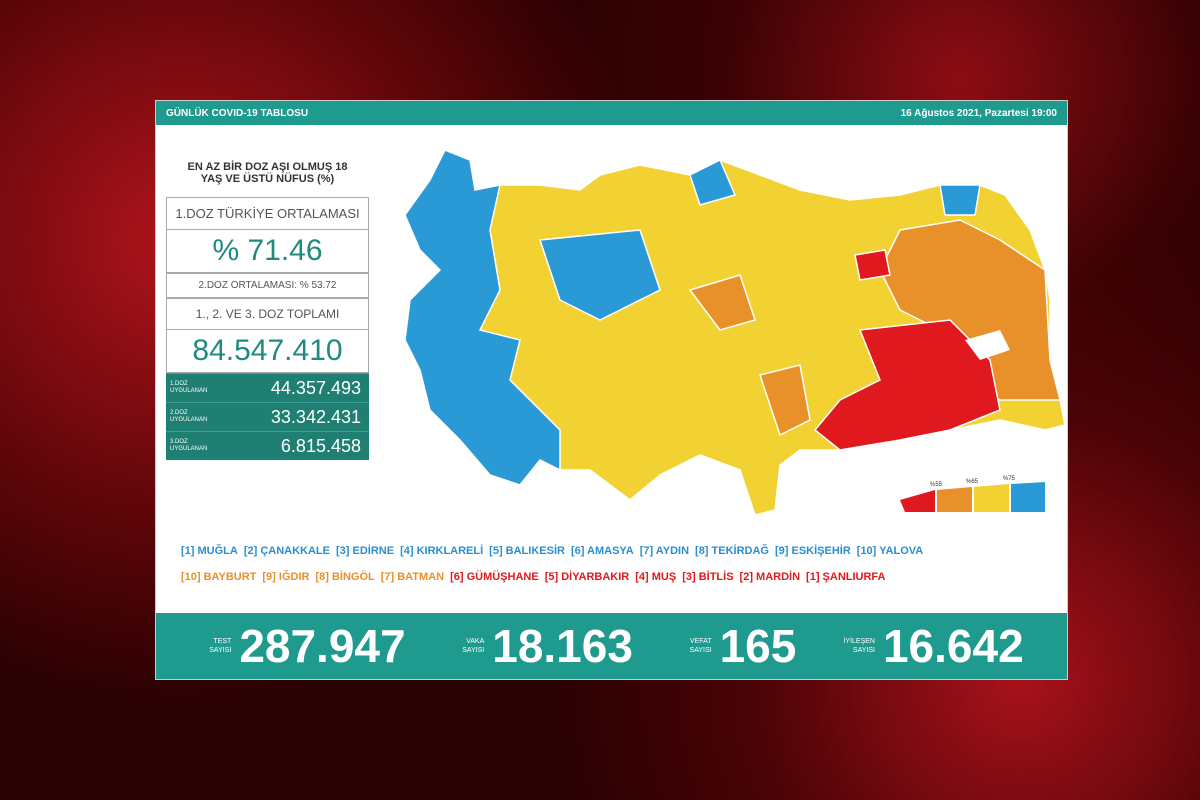 Image resolution: width=1200 pixels, height=800 pixels. What do you see at coordinates (267, 387) in the screenshot?
I see `dose-row: 1.DOZ UYGULANAN 44.357.493` at bounding box center [267, 387].